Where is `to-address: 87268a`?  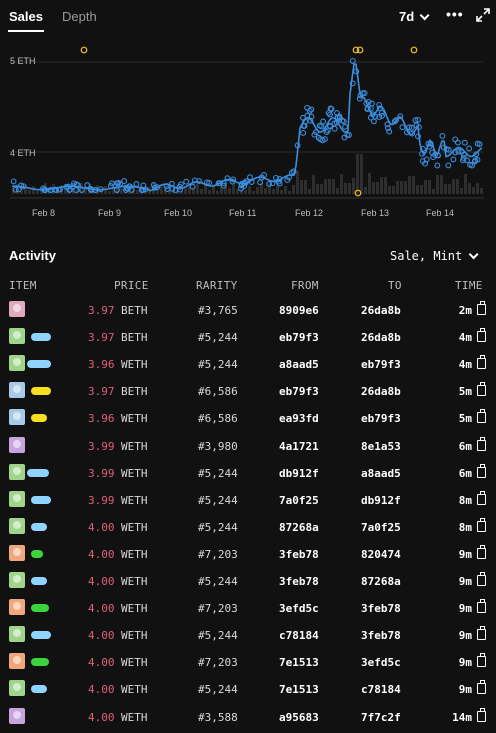
to-address: 87268a is located at coordinates (381, 581).